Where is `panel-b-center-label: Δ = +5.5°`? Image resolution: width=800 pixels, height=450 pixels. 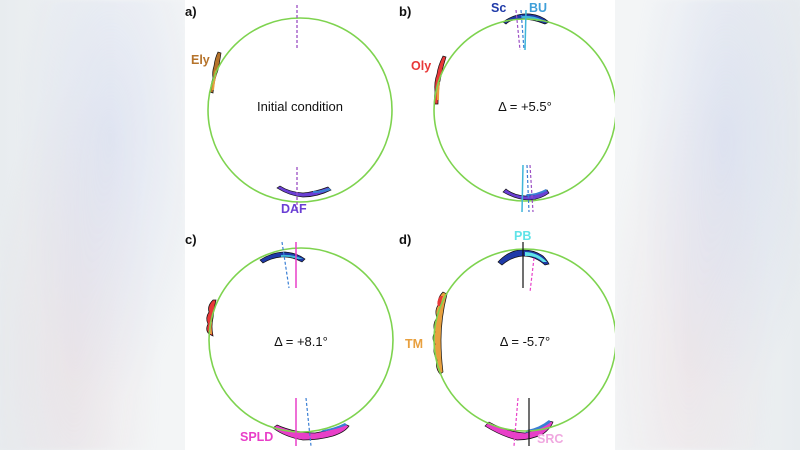
panel-b-center-label: Δ = +5.5° is located at coordinates (525, 106).